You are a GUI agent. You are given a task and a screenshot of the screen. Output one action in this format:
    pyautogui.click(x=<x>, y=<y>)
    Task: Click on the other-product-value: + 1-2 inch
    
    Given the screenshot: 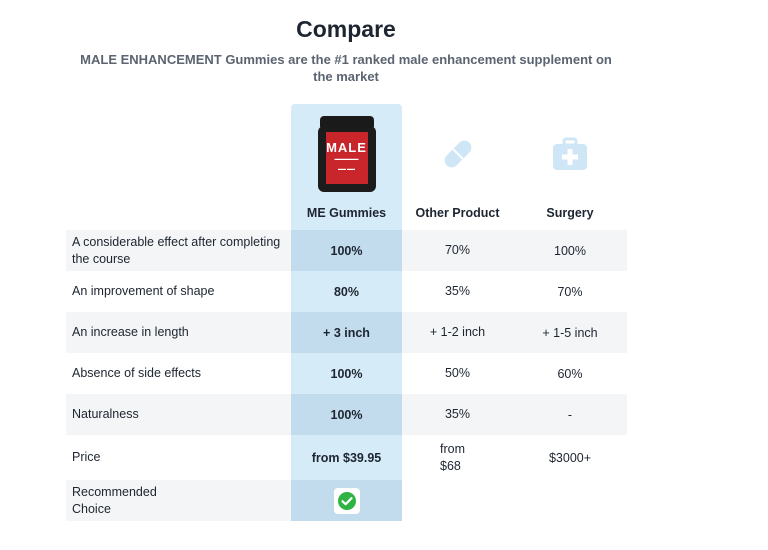 What is the action you would take?
    pyautogui.click(x=457, y=332)
    